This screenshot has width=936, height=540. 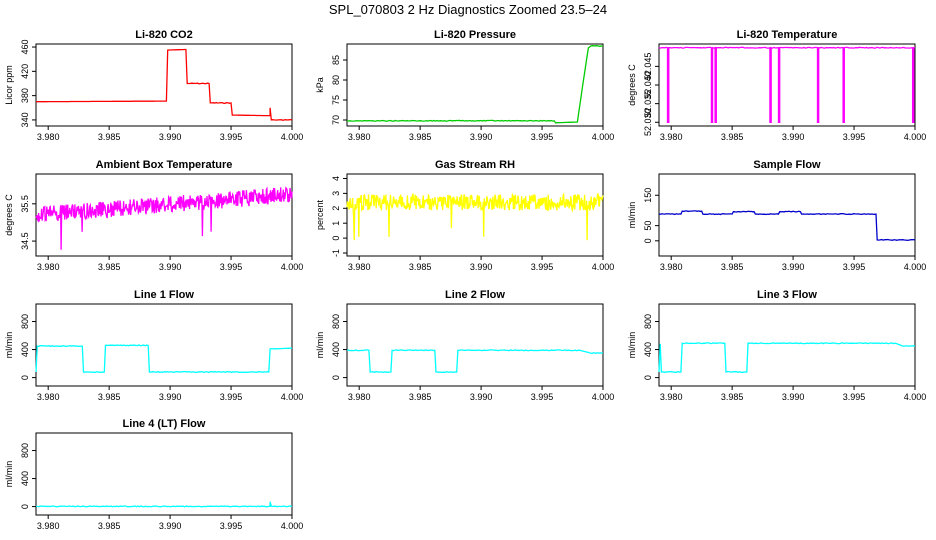 What do you see at coordinates (648, 85) in the screenshot?
I see `y-tick-label: 52.040` at bounding box center [648, 85].